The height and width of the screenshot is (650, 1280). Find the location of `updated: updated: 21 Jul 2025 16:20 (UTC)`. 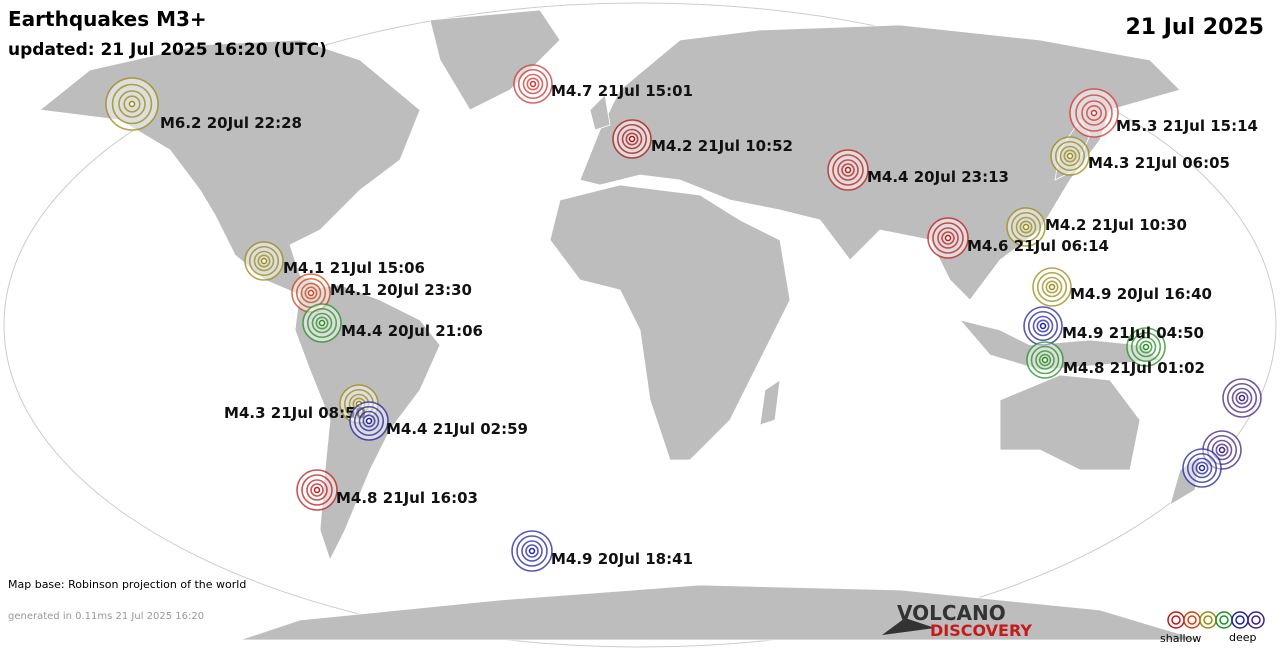

updated: updated: 21 Jul 2025 16:20 (UTC) is located at coordinates (167, 50).